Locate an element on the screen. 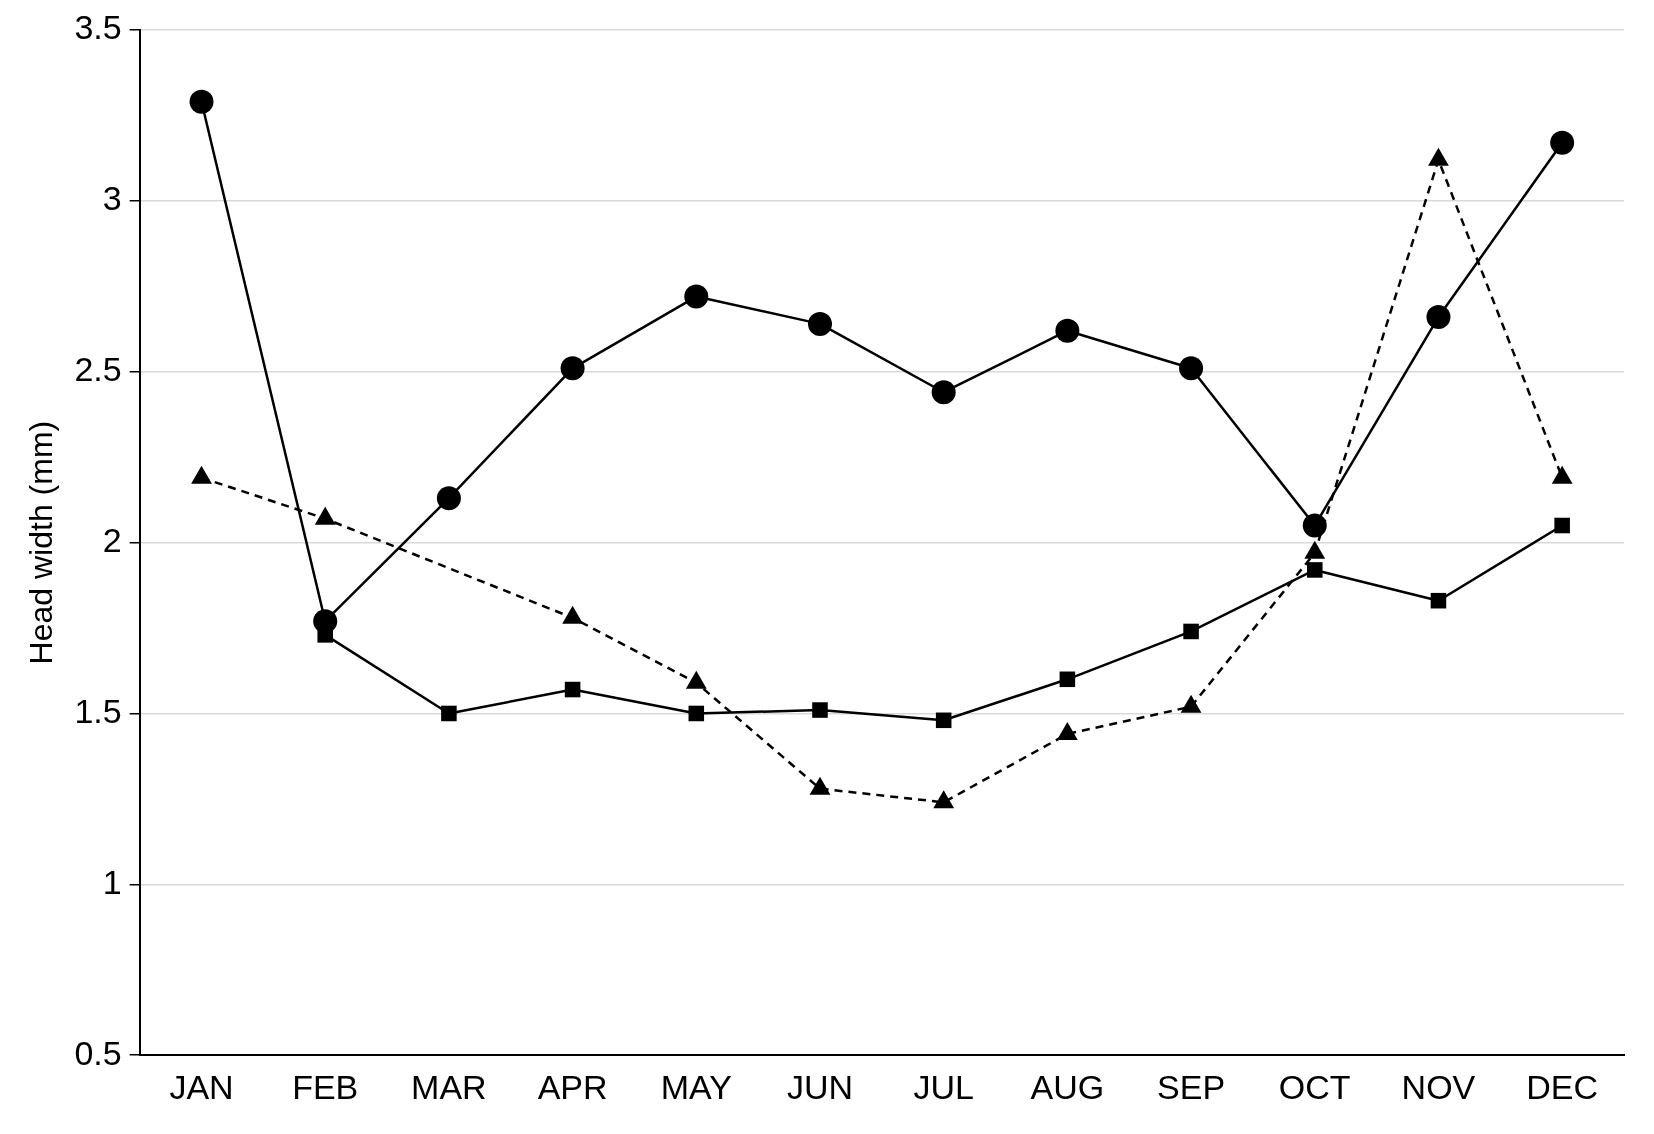  x-tick-label: APR is located at coordinates (572, 1086).